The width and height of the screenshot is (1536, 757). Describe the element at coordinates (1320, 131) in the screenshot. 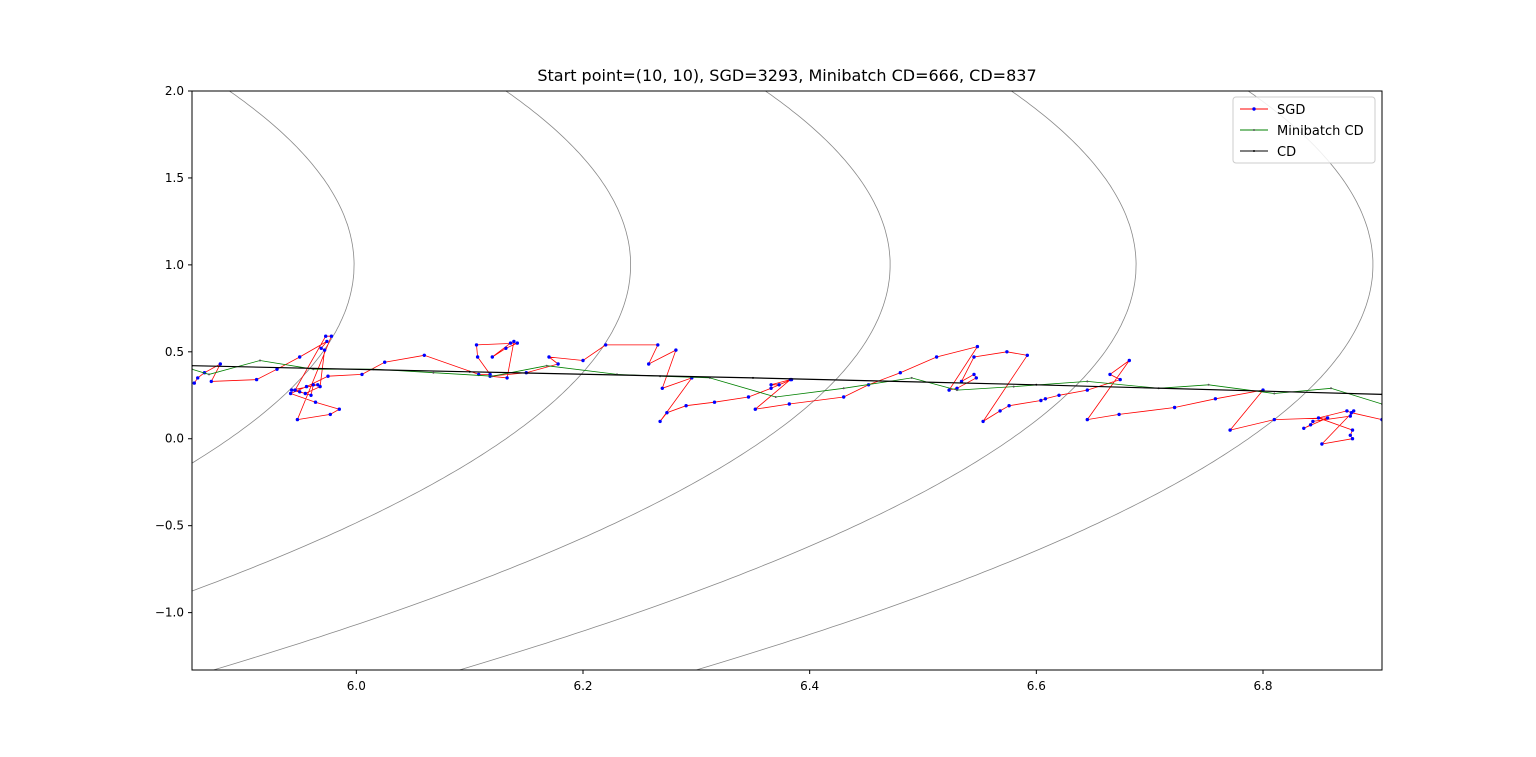

I see `legend-label: Minibatch CD` at that location.